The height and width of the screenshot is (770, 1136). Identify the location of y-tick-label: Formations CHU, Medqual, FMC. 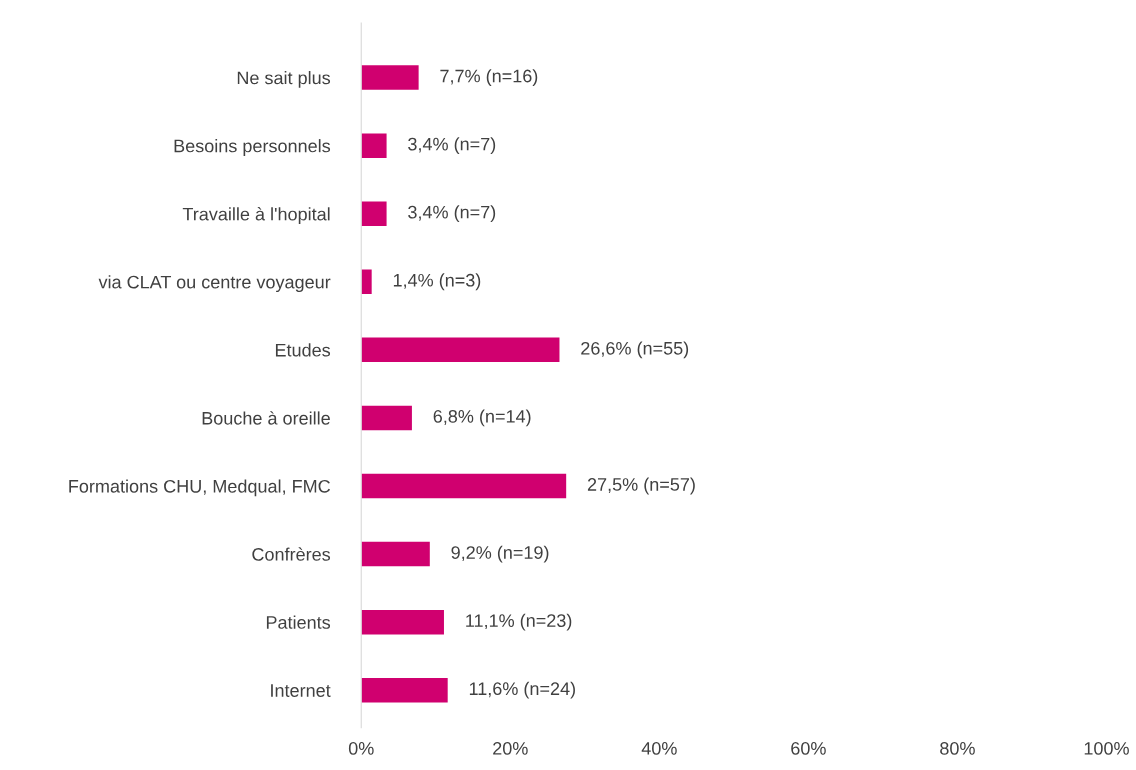
(200, 488).